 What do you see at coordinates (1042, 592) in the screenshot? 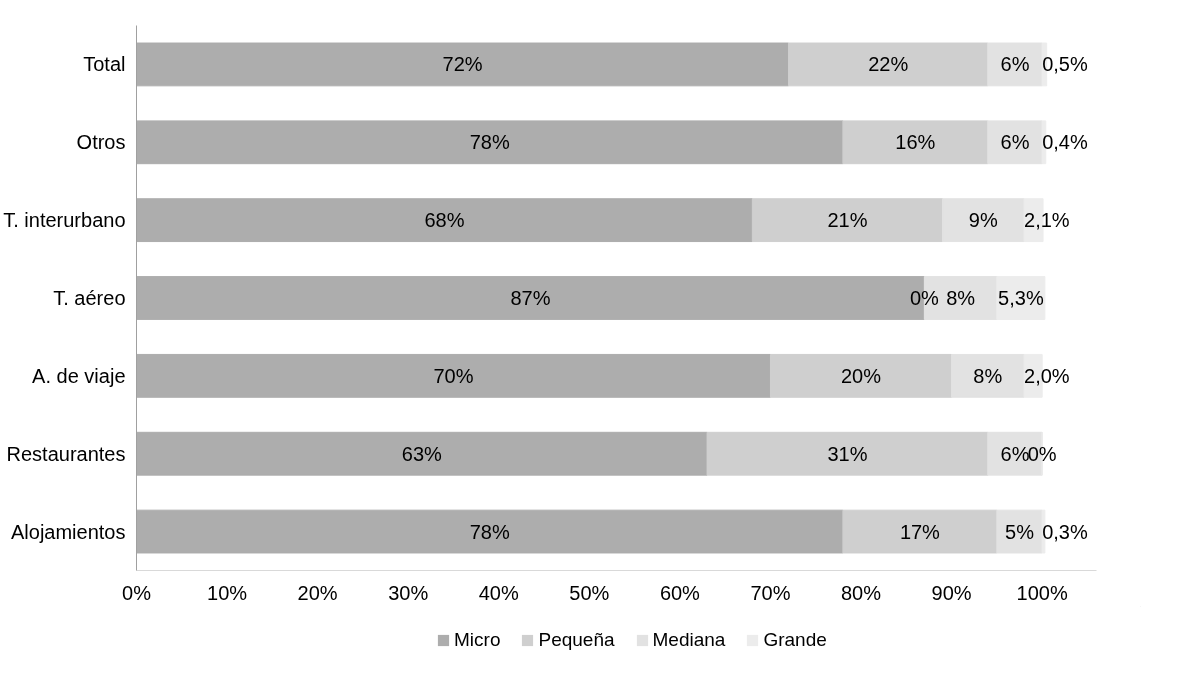
I see `x-tick-label: 100%` at bounding box center [1042, 592].